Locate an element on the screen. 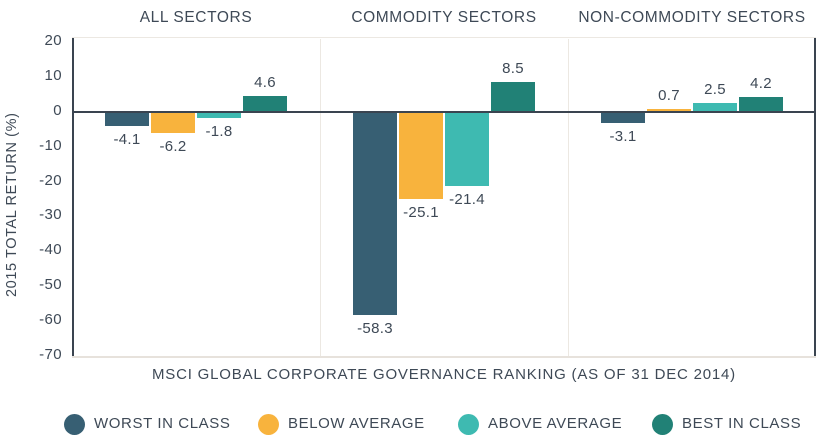  y-tick-label: -40 is located at coordinates (50, 250).